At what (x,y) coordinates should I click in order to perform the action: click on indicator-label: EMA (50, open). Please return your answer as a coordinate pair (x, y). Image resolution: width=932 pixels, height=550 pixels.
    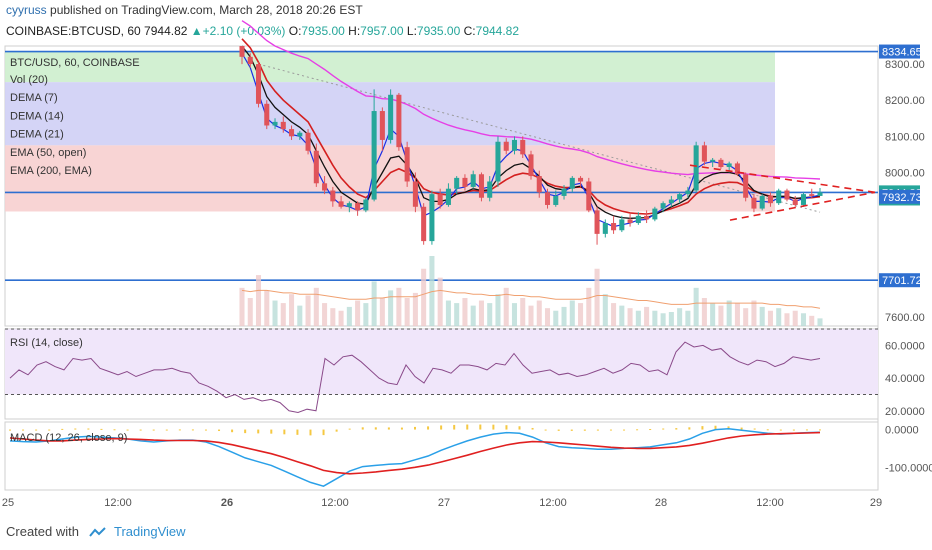
    Looking at the image, I should click on (48, 153).